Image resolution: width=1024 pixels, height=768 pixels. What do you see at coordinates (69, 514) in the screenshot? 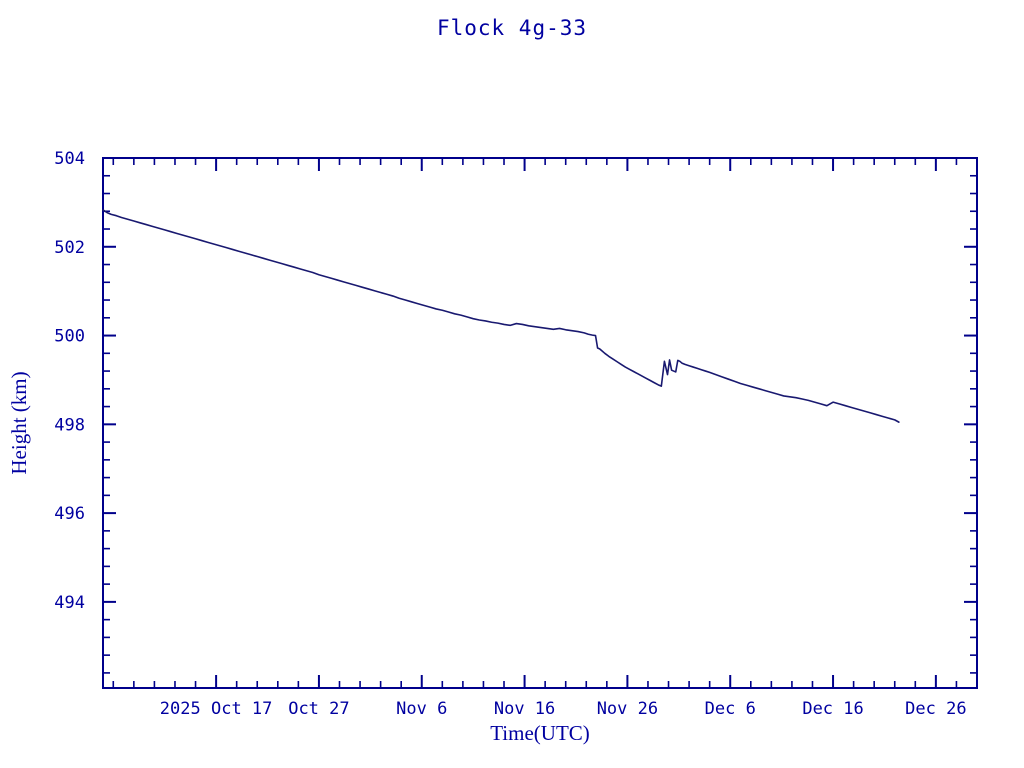
I see `y-tick-label: 496` at bounding box center [69, 514].